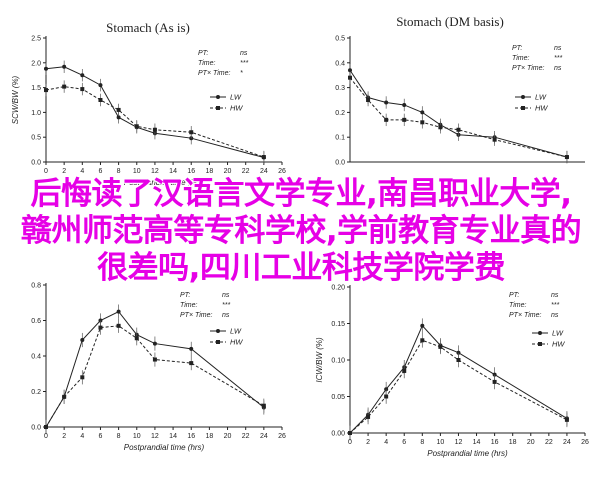 This screenshot has height=483, width=600. What do you see at coordinates (338, 361) in the screenshot?
I see `y-tick-label: 0.10` at bounding box center [338, 361].